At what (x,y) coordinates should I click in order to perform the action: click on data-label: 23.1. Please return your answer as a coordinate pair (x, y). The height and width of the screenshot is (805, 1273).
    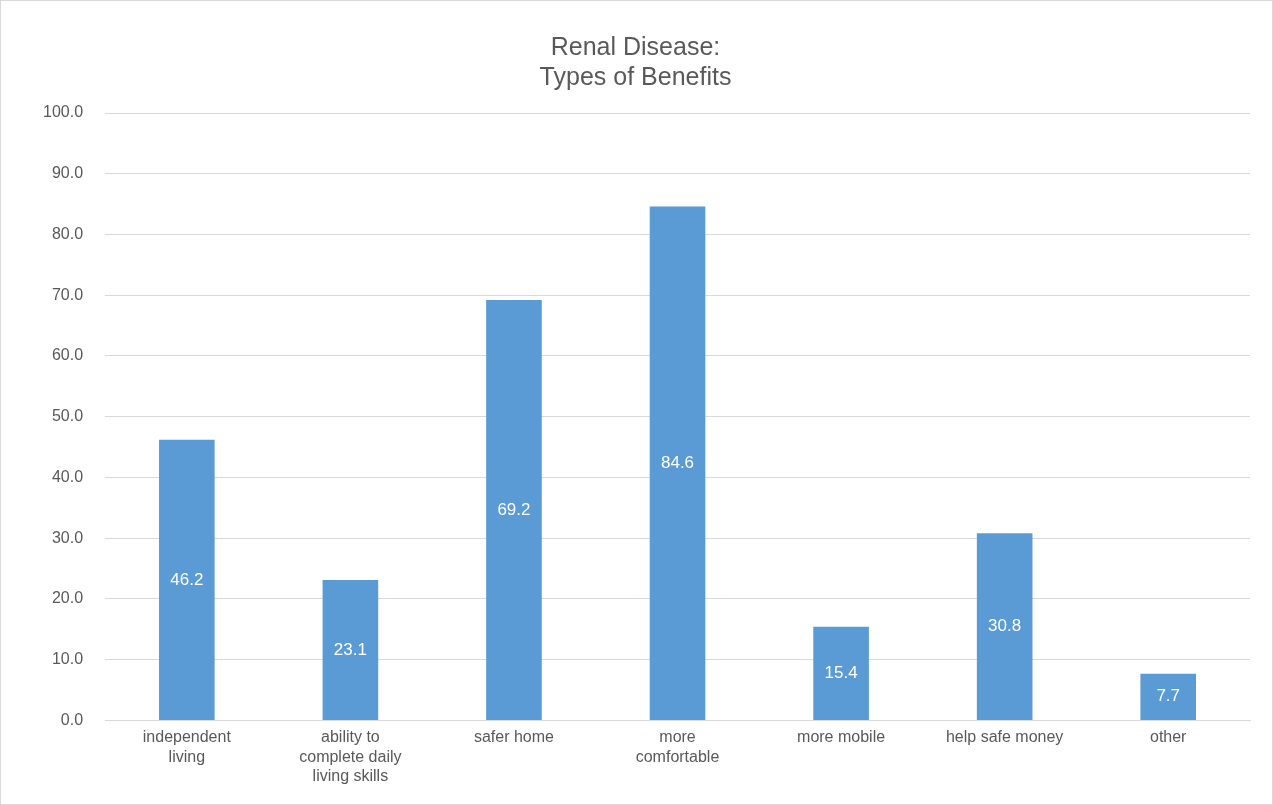
    Looking at the image, I should click on (350, 649).